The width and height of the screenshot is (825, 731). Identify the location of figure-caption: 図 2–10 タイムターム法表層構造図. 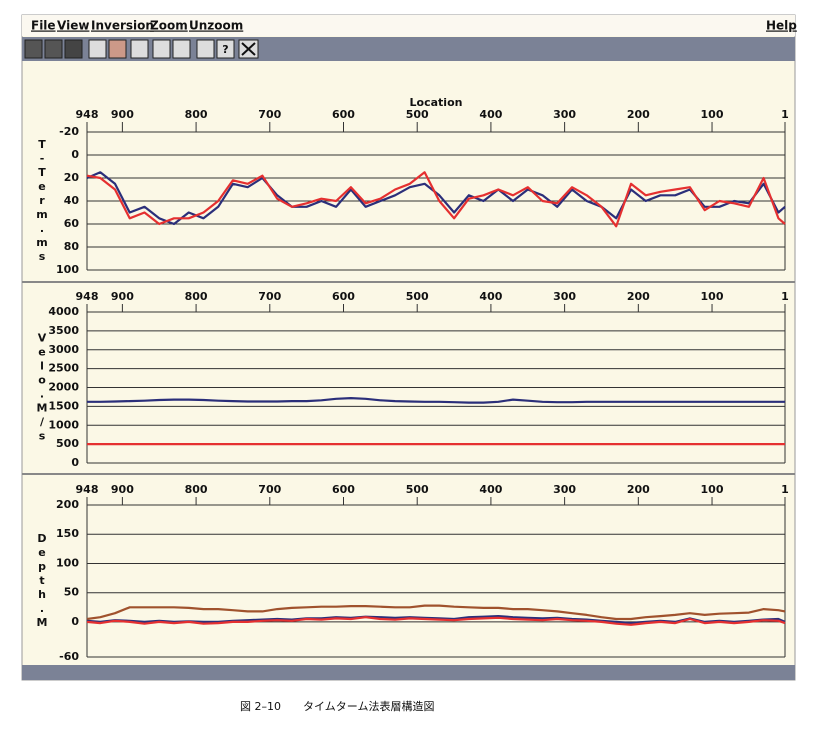
(337, 706).